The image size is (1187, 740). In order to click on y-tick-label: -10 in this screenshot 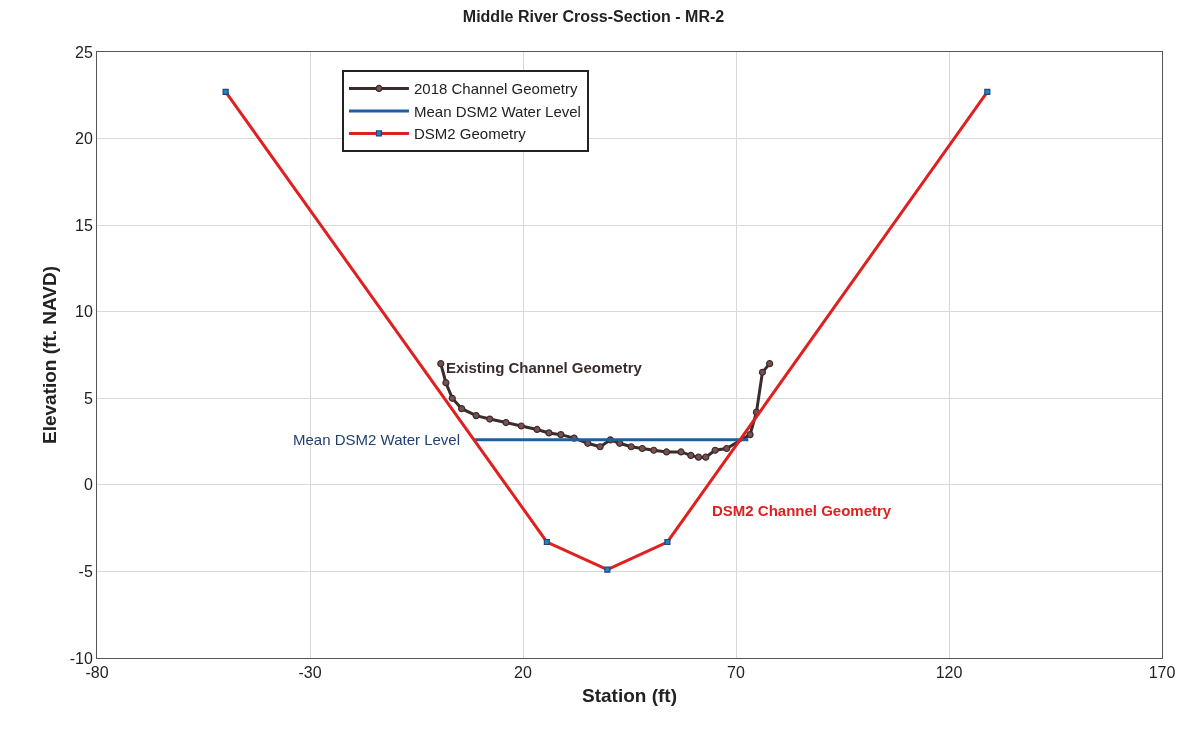, I will do `click(81, 658)`.